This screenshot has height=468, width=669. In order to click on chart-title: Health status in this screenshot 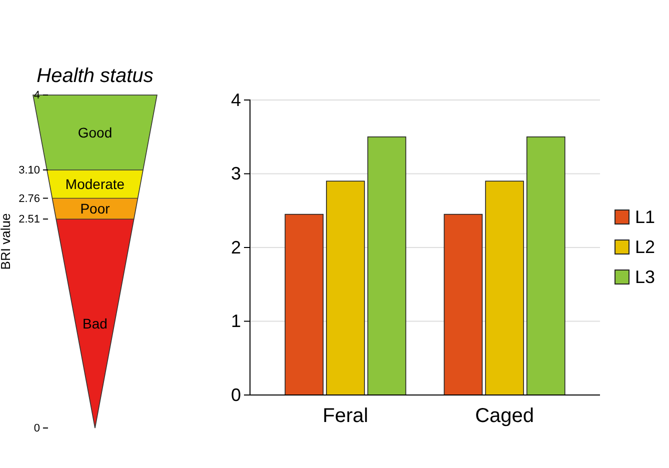, I will do `click(95, 76)`.